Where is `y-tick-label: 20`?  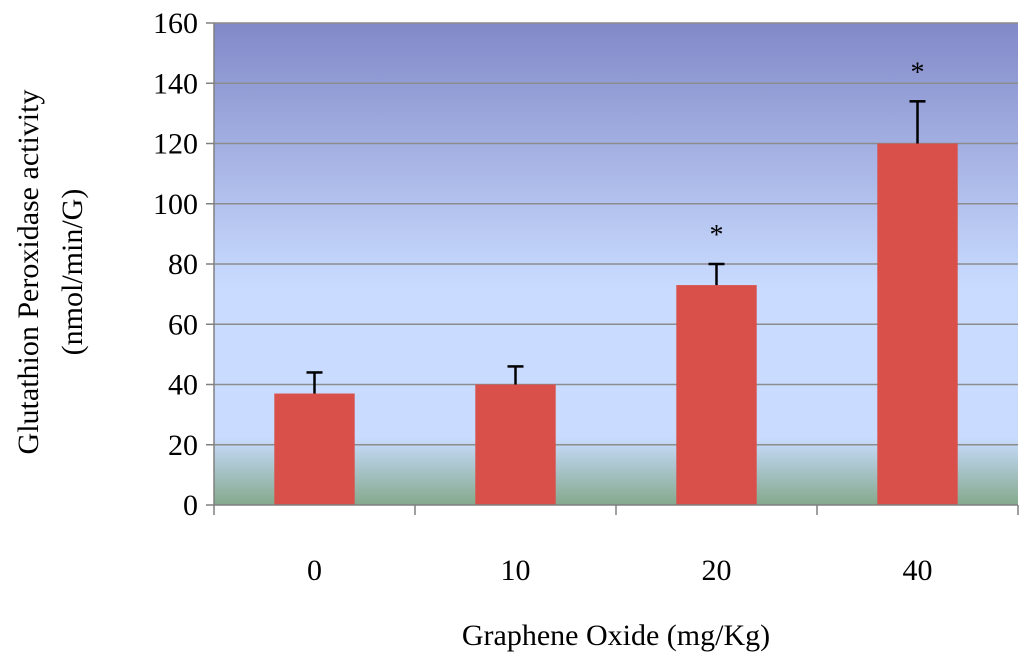 y-tick-label: 20 is located at coordinates (183, 445).